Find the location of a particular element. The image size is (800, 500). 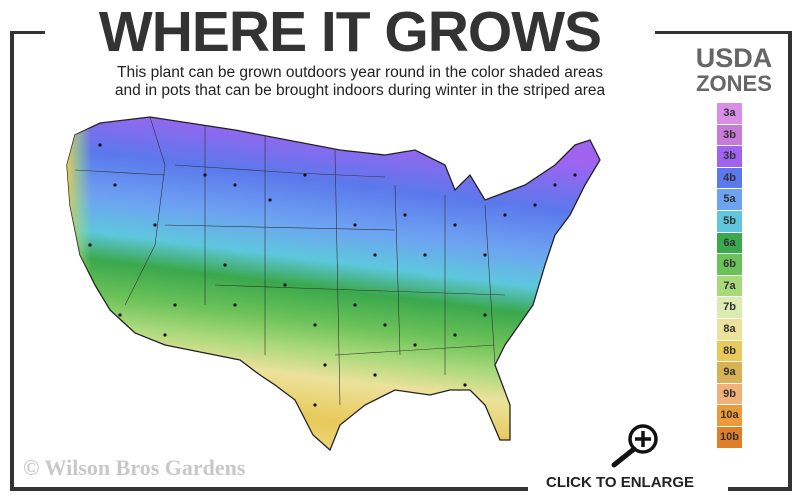

legend-zone-9a: 9a is located at coordinates (729, 372).